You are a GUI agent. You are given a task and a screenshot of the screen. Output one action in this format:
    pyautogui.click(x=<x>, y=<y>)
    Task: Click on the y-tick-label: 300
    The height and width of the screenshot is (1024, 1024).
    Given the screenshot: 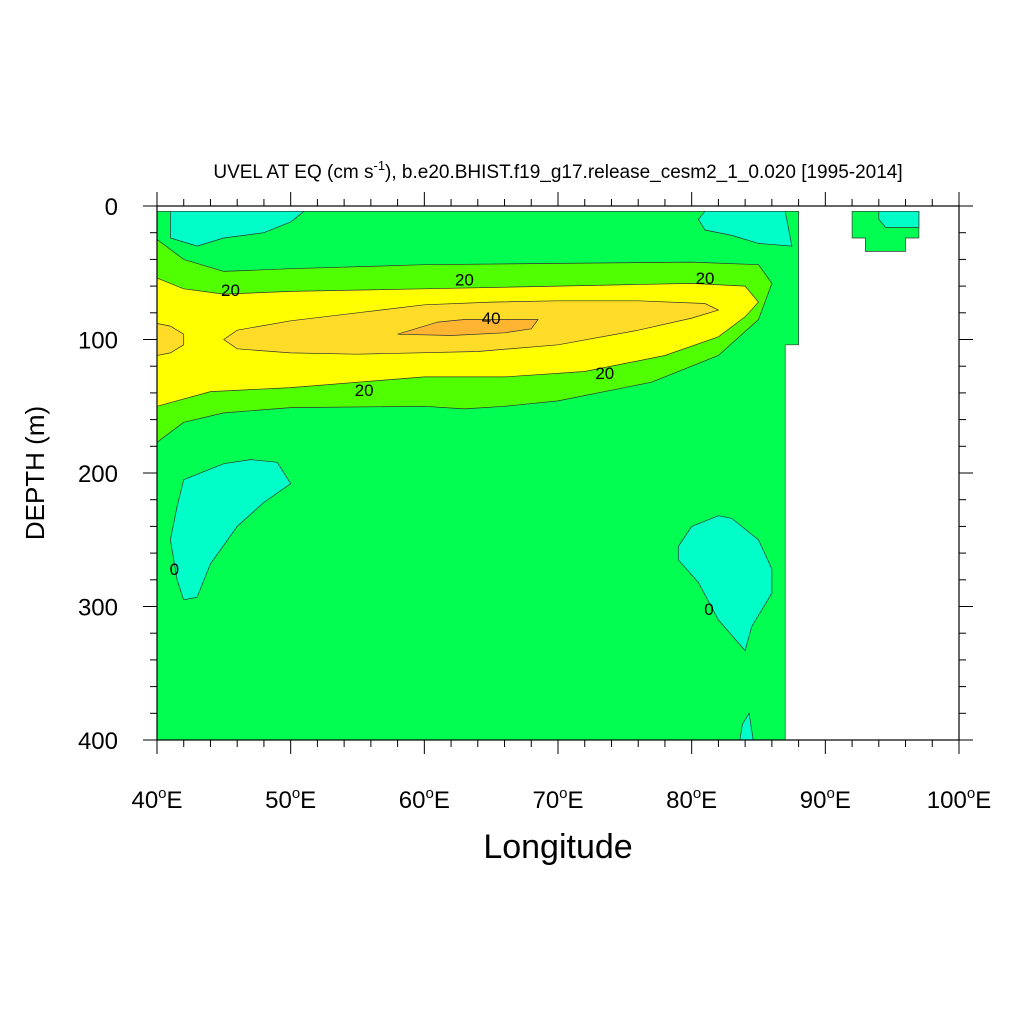 What is the action you would take?
    pyautogui.click(x=98, y=608)
    